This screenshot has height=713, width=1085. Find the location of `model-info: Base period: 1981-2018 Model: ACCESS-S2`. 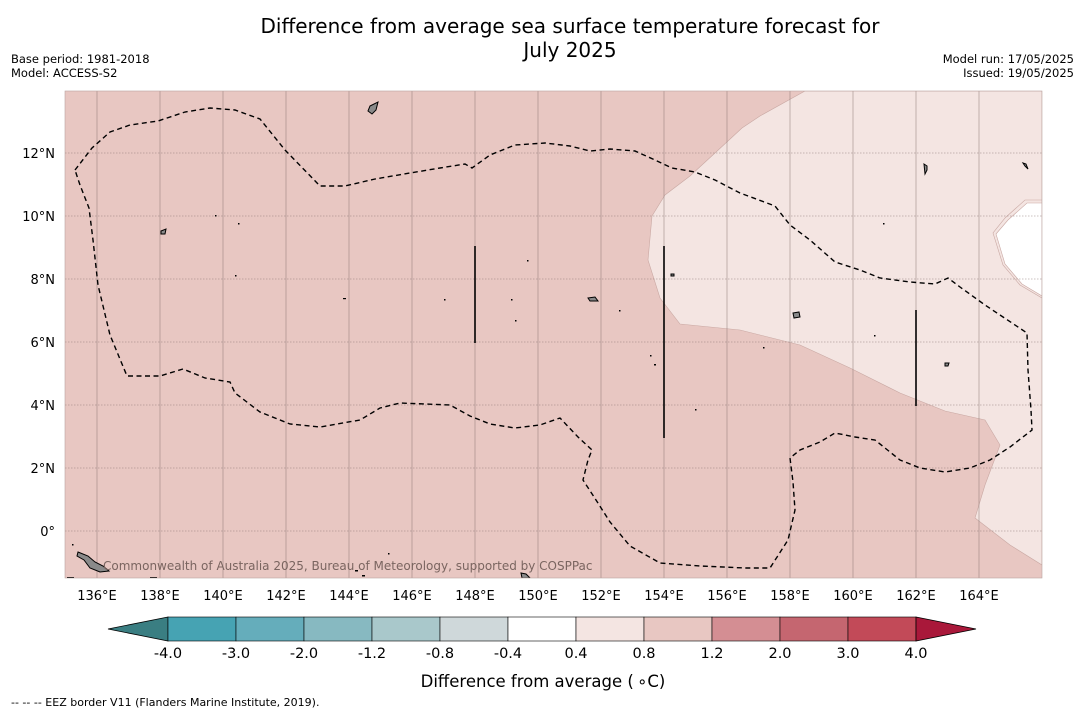

model-info: Base period: 1981-2018 Model: ACCESS-S2 is located at coordinates (80, 66).